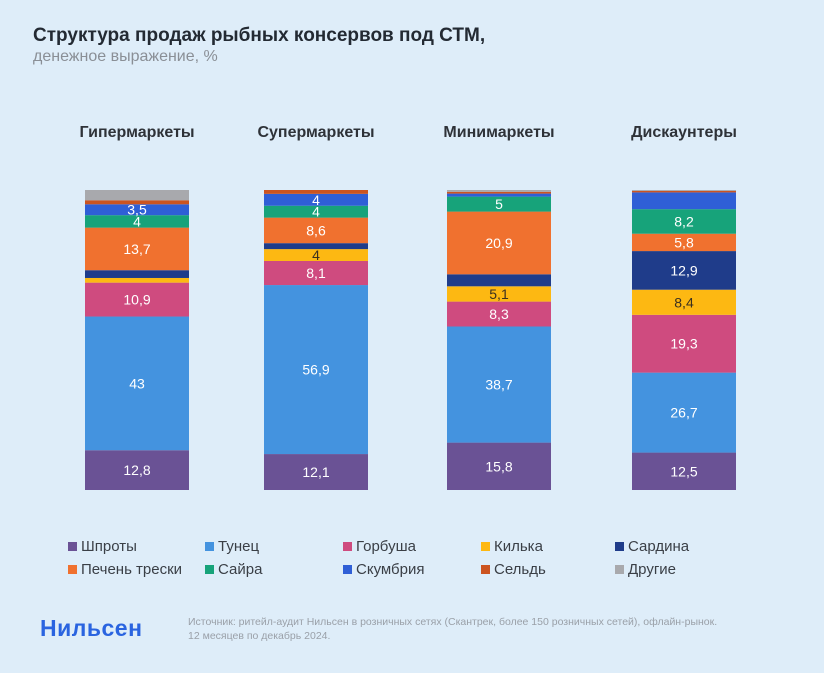 The width and height of the screenshot is (824, 673). What do you see at coordinates (645, 569) in the screenshot?
I see `legend-item: Другие` at bounding box center [645, 569].